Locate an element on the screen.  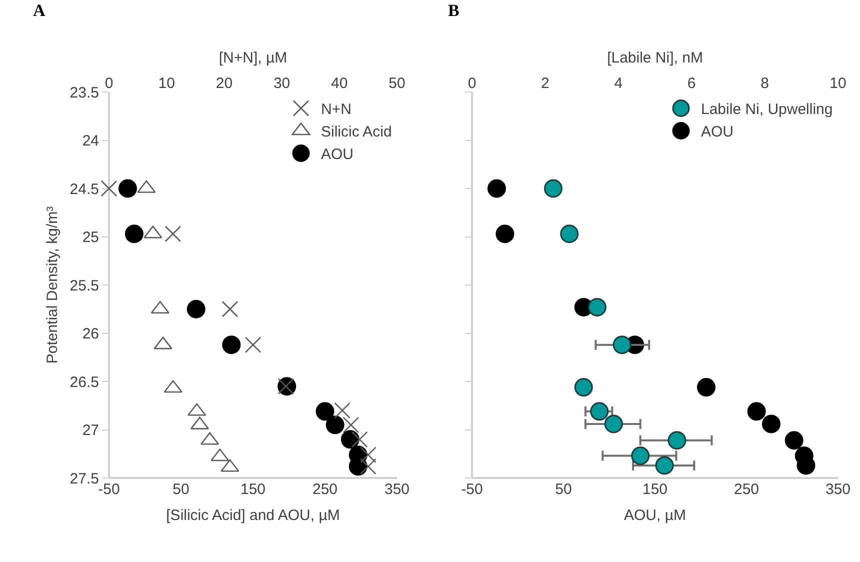
y-tick-label: 26.5 is located at coordinates (84, 382).